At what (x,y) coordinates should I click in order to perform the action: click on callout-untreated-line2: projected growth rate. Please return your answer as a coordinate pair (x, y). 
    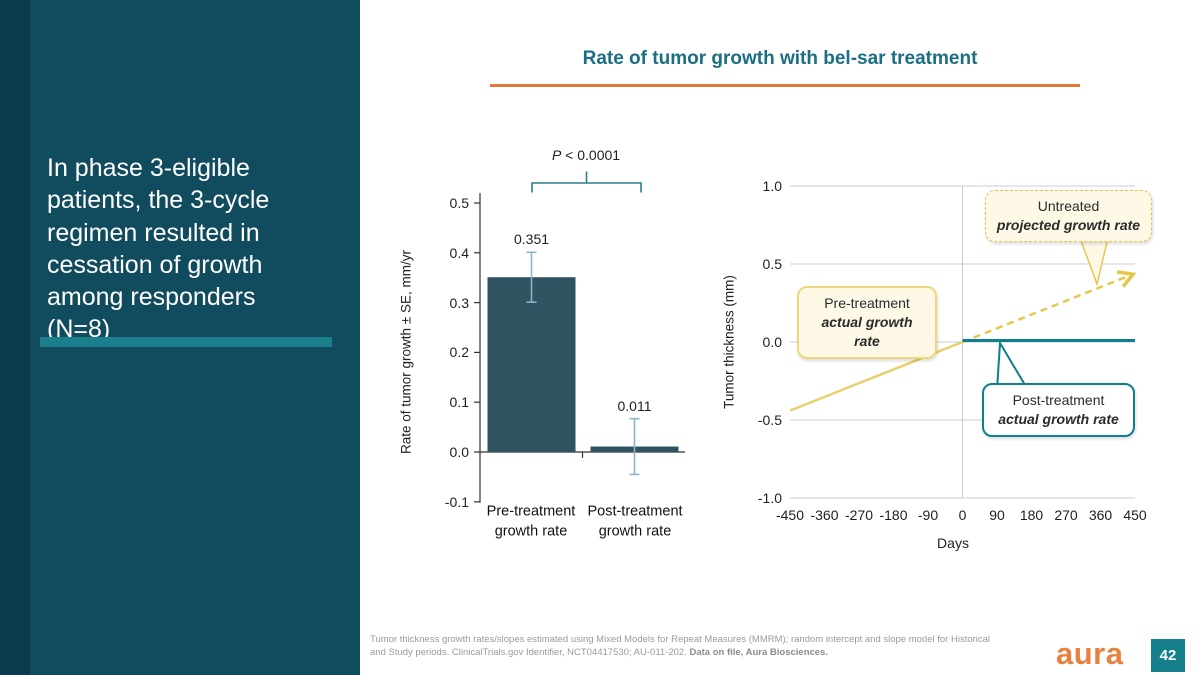
    Looking at the image, I should click on (1068, 224).